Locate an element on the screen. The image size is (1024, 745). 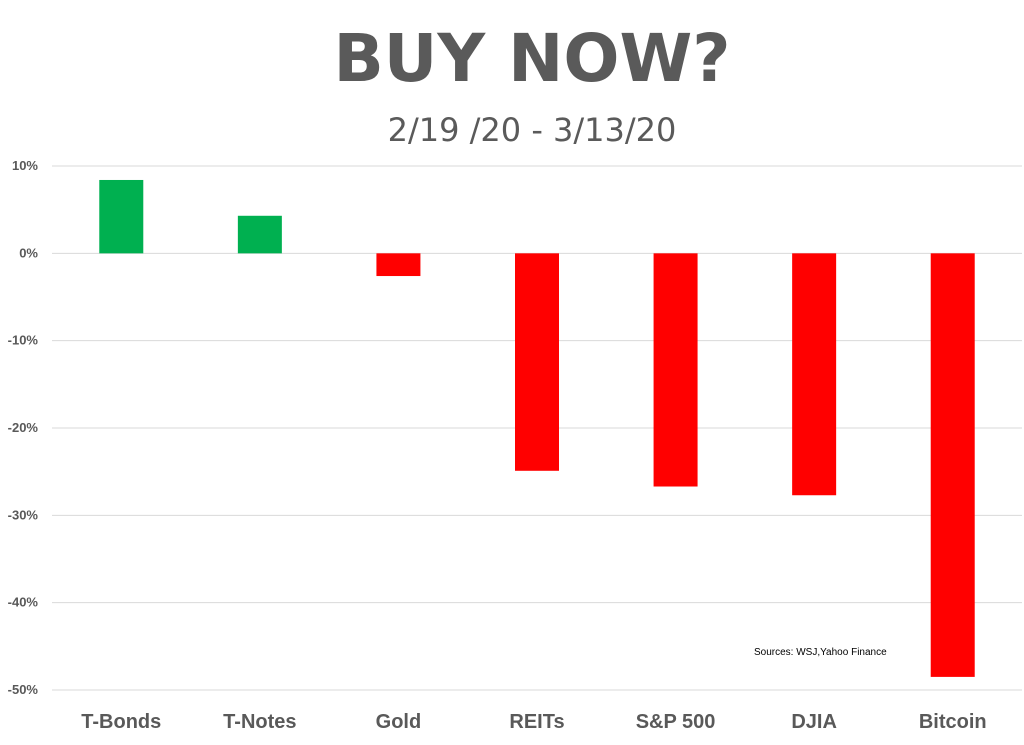
chart-subtitle: 2/19 /20 - 3/13/20 is located at coordinates (532, 130).